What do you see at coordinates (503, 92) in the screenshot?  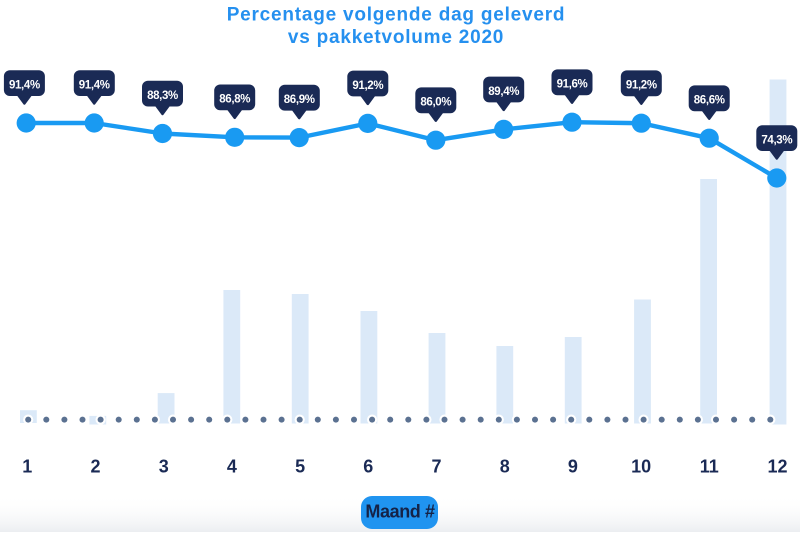 I see `svg-text: 89,4%` at bounding box center [503, 92].